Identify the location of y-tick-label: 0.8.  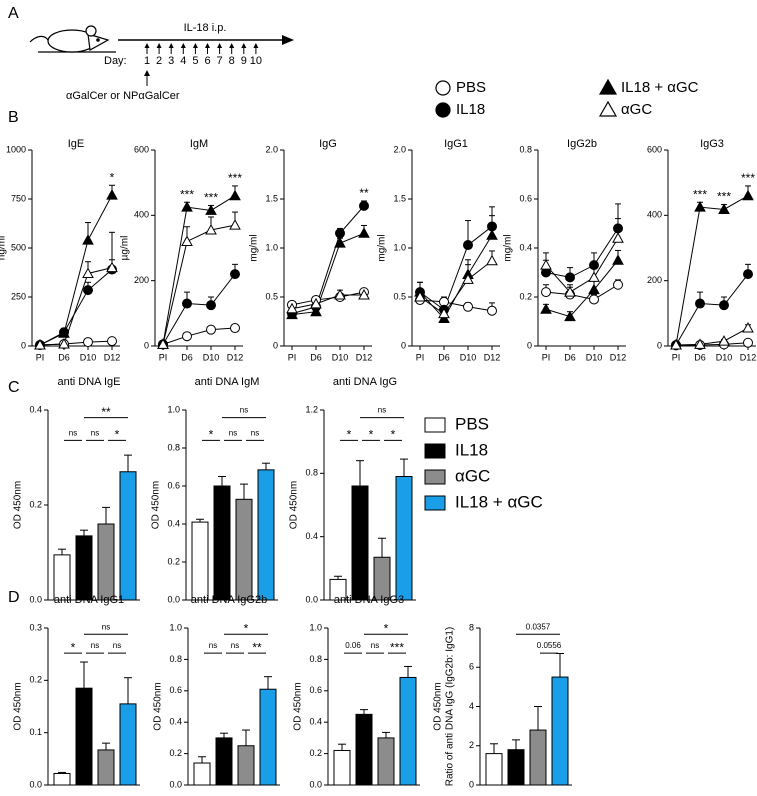
(175, 659).